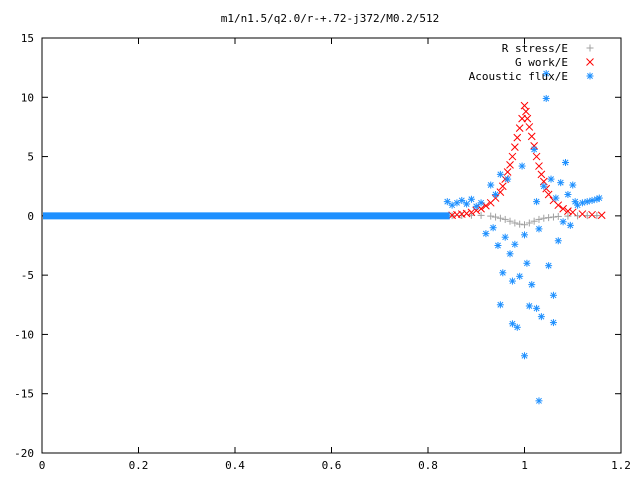 The image size is (640, 480). Describe the element at coordinates (27, 275) in the screenshot. I see `y-tick-label: -5` at that location.